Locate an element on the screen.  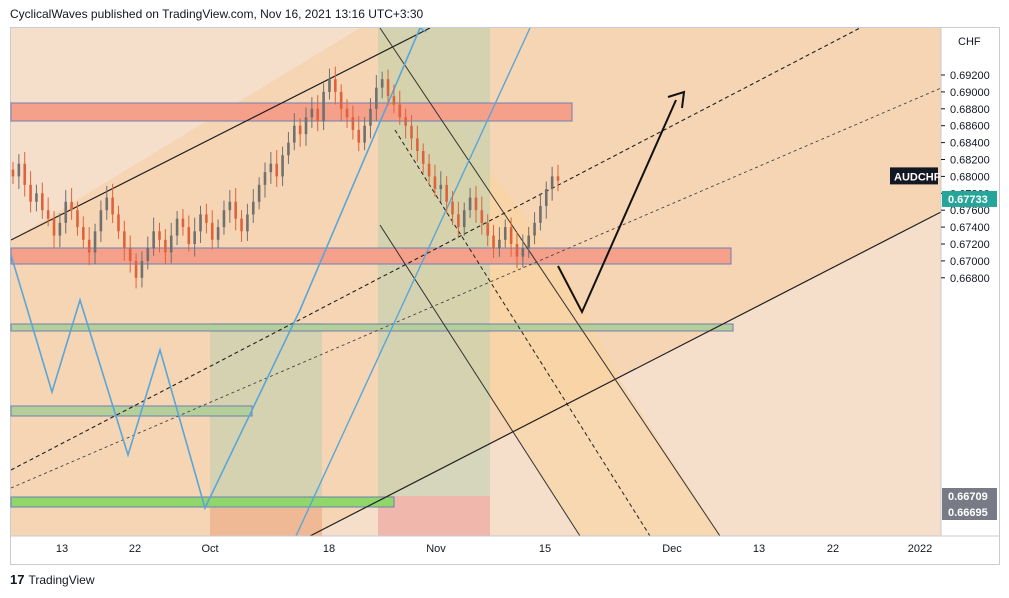
last-price-label-bg is located at coordinates (969, 198).